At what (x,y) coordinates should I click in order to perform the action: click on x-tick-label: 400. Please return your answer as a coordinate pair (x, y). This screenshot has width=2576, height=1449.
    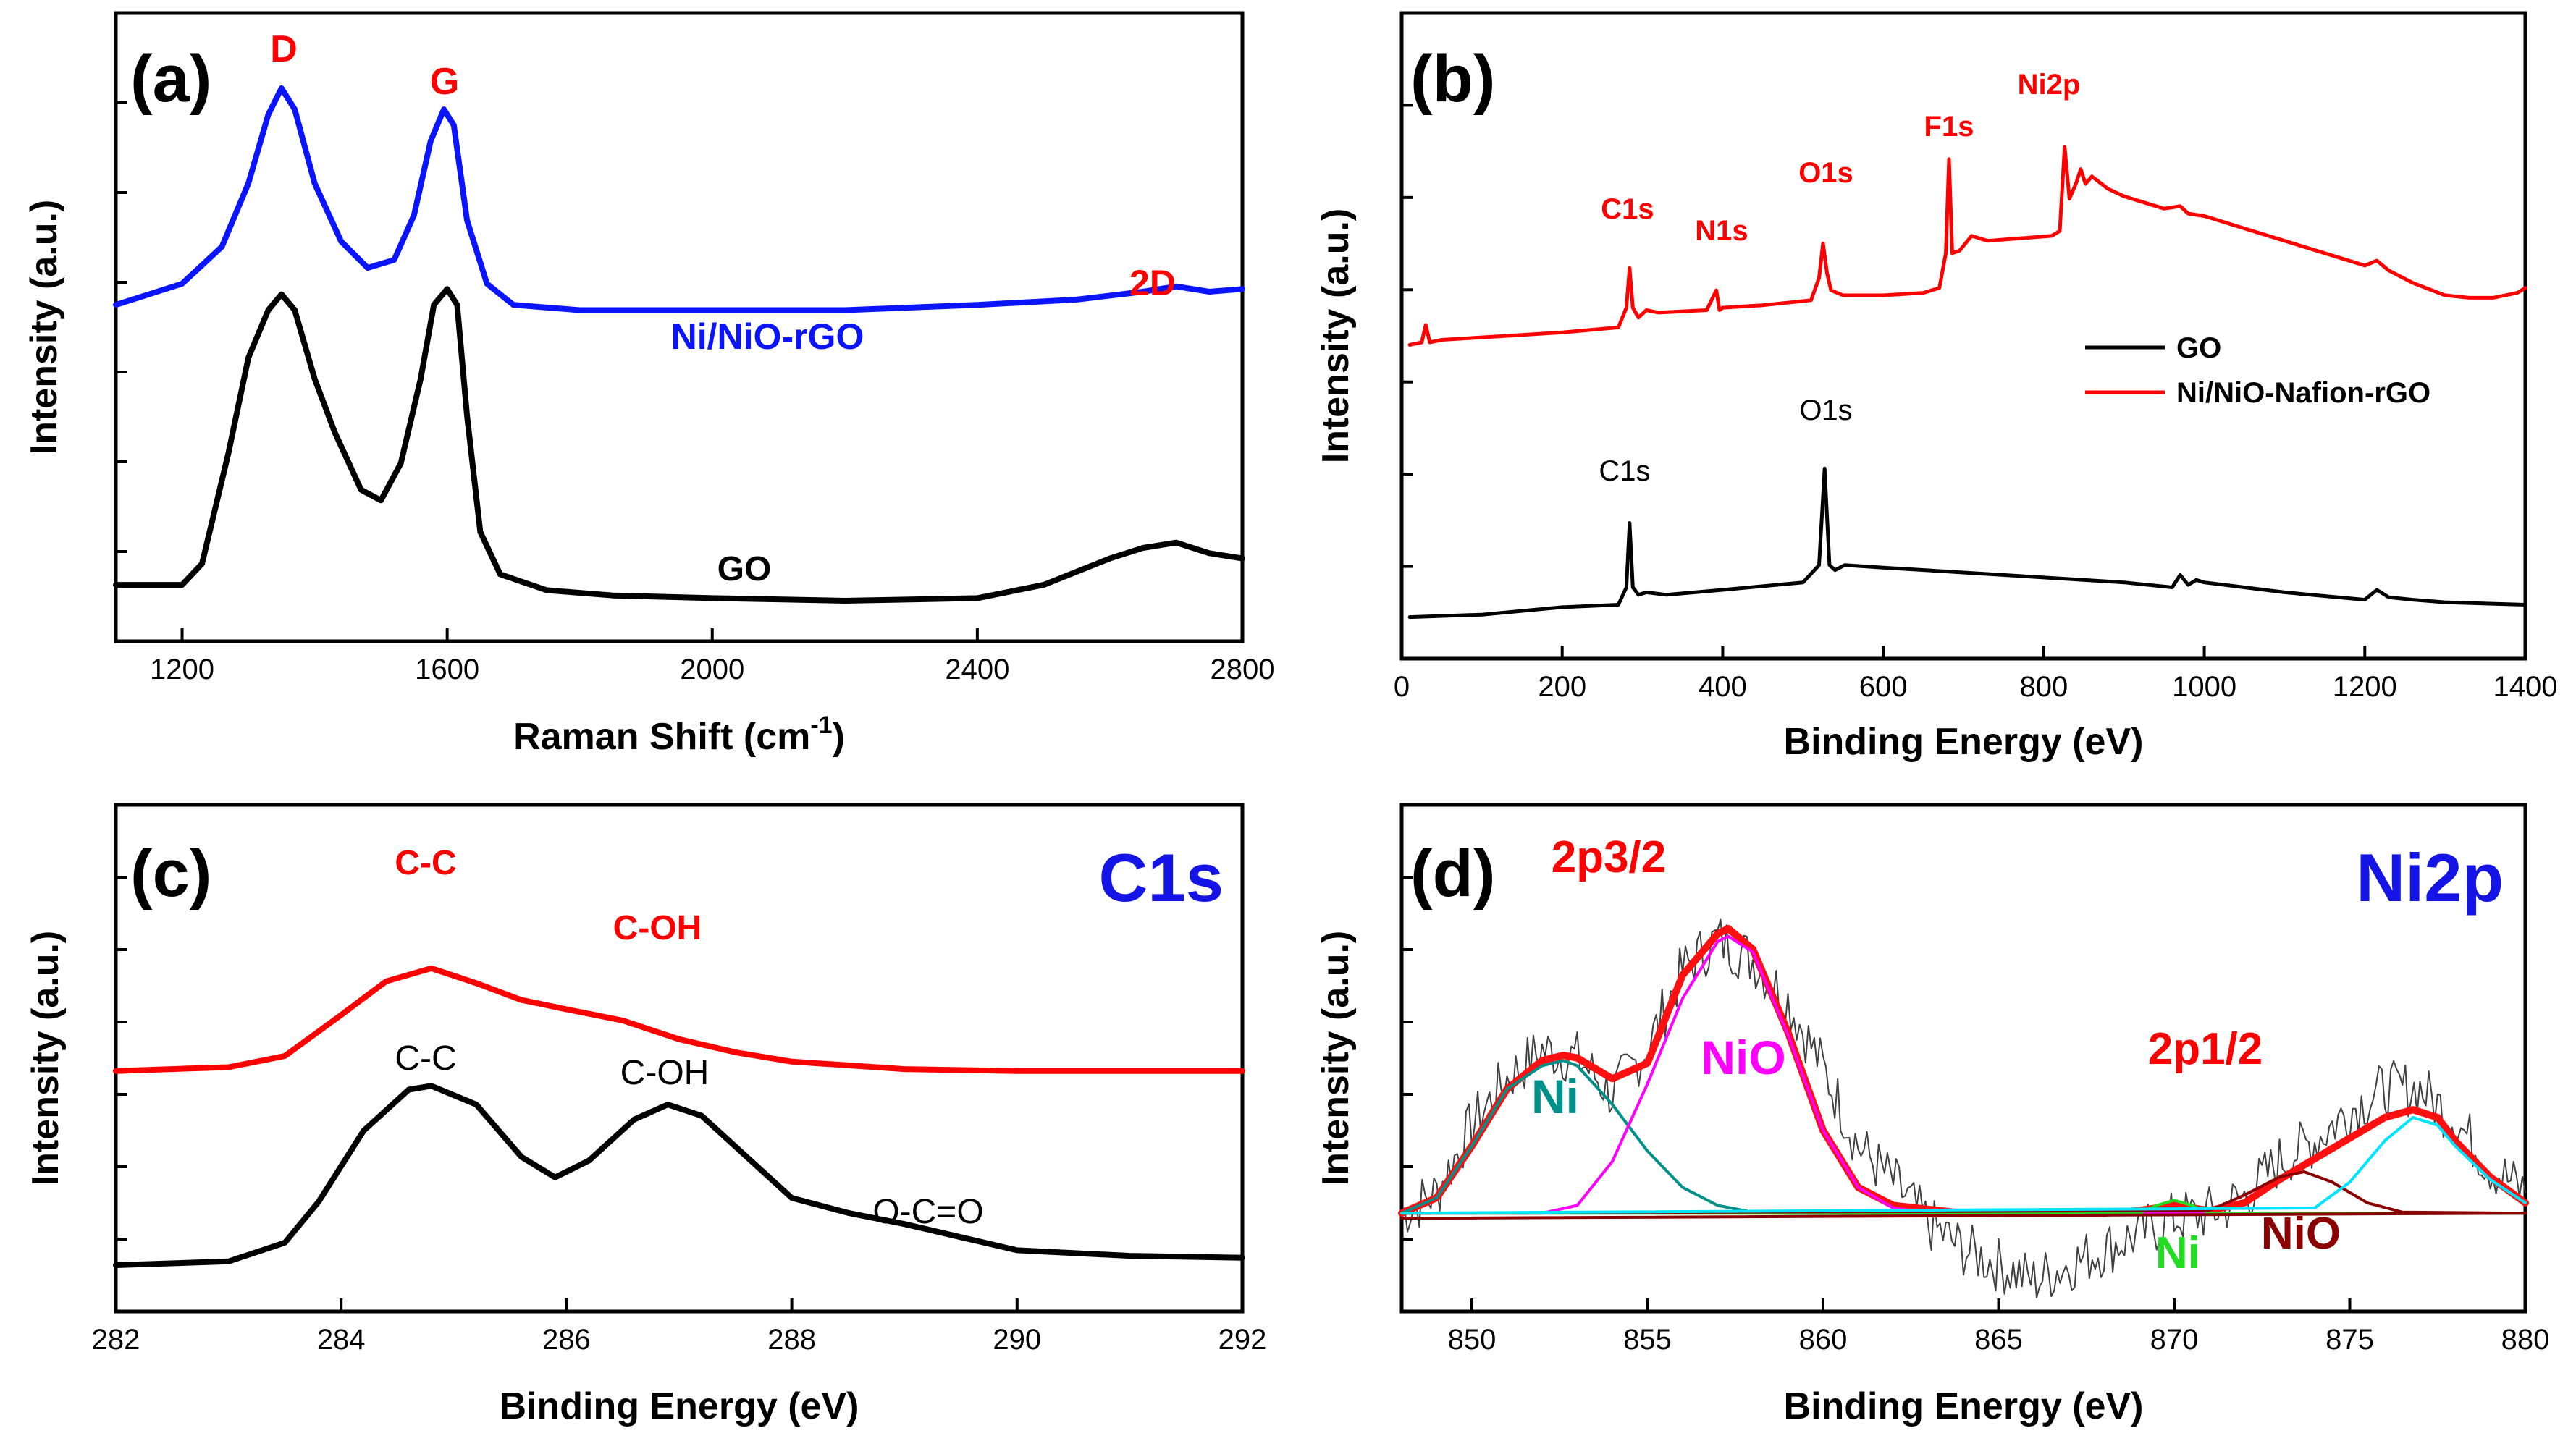
    Looking at the image, I should click on (1723, 687).